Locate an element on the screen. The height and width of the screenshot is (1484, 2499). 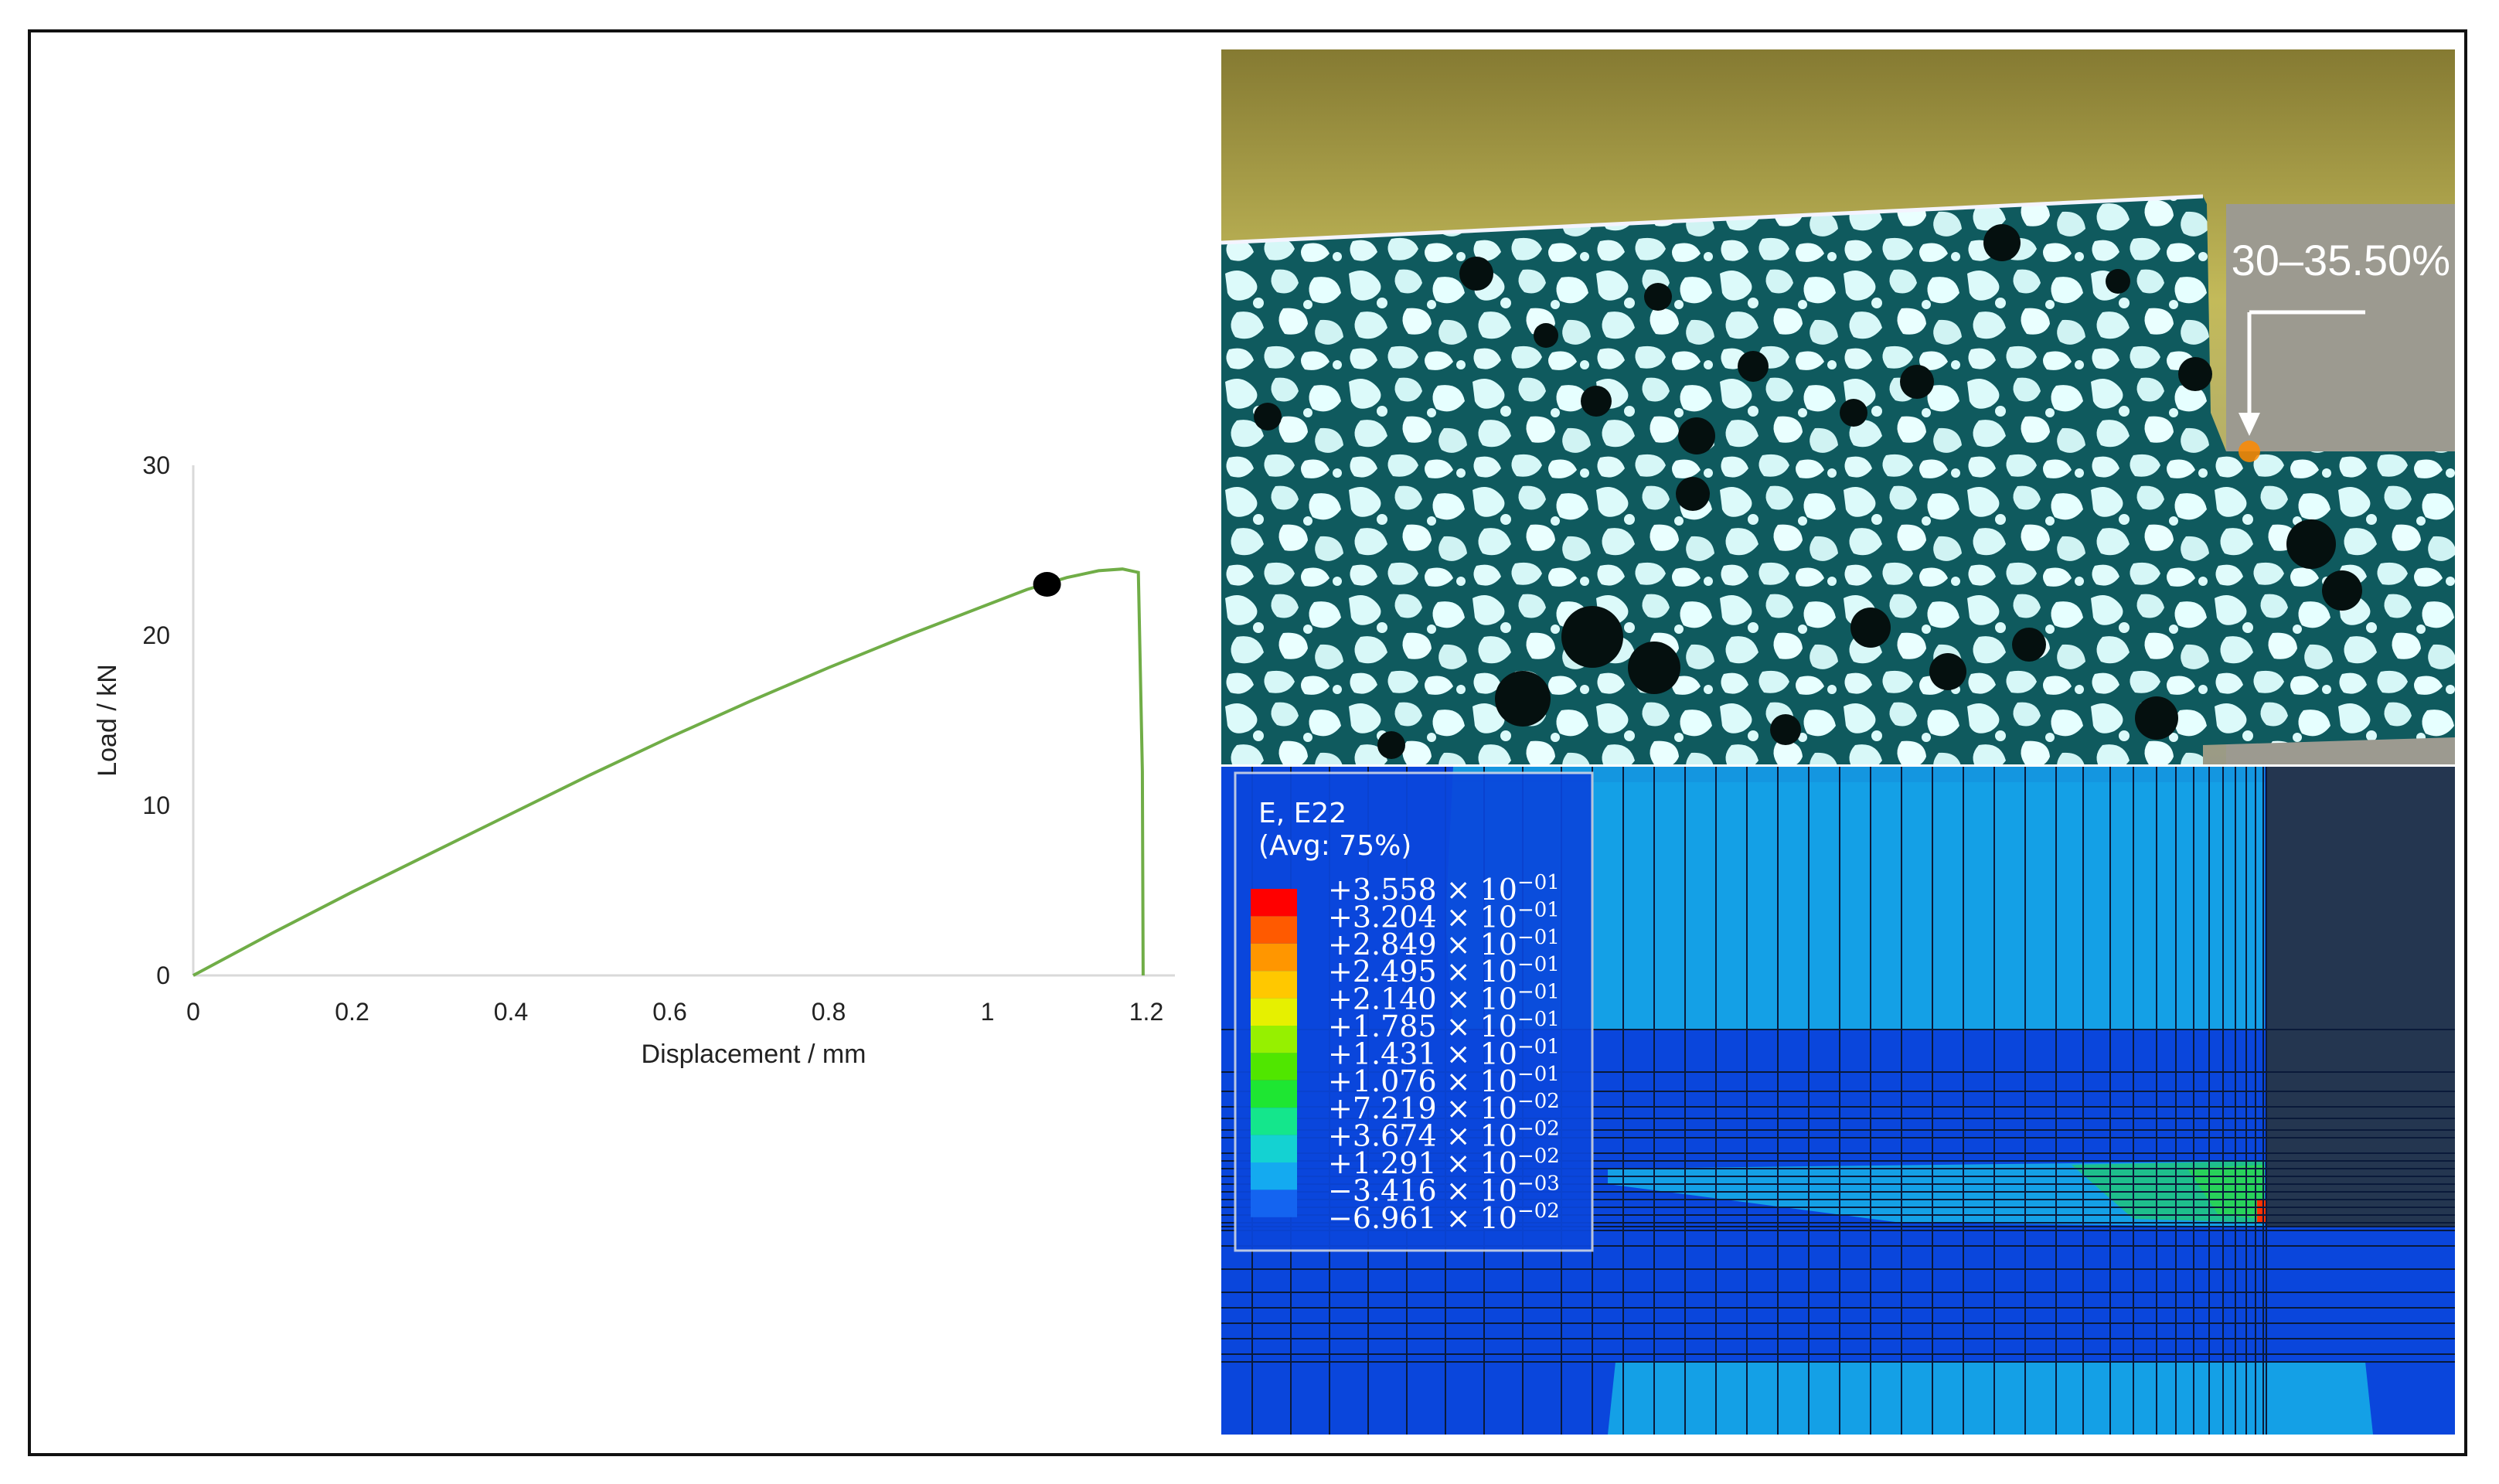
legend-value-label: +7.219 × 10−02 is located at coordinates (1444, 1107).